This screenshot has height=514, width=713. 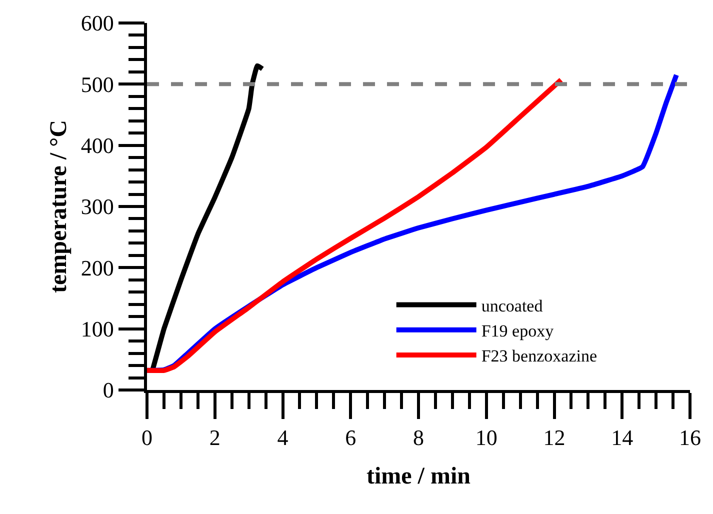 I want to click on y-tick-label: 0, so click(x=108, y=390).